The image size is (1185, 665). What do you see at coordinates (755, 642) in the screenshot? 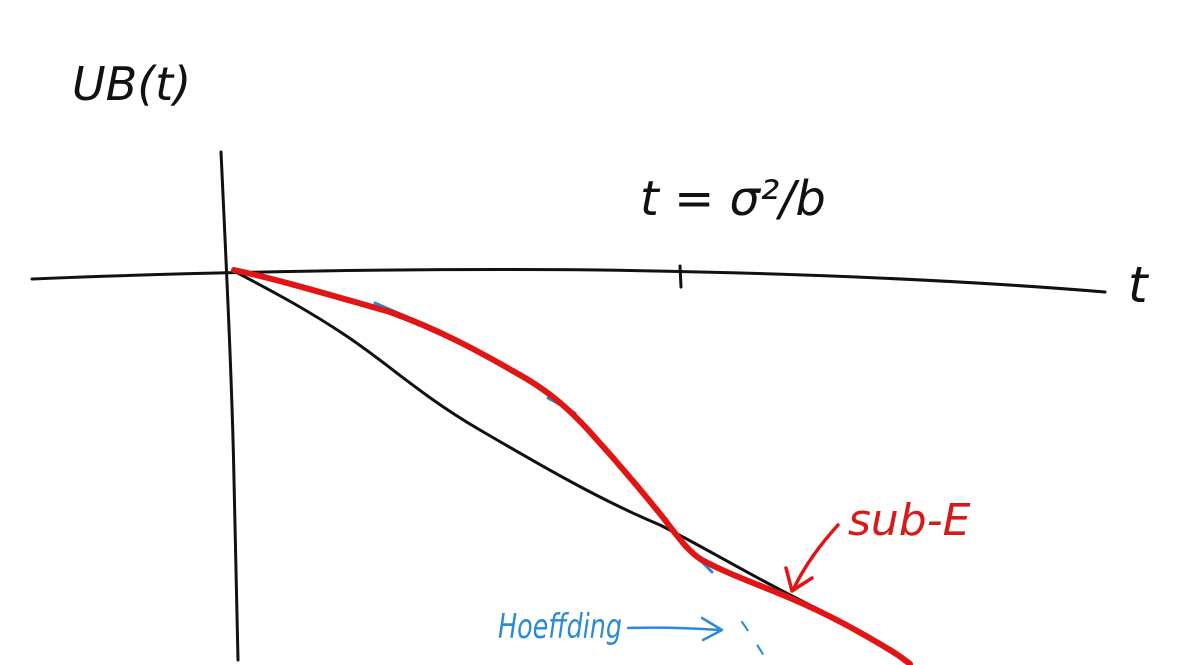
I see `hoeffding-continuation` at bounding box center [755, 642].